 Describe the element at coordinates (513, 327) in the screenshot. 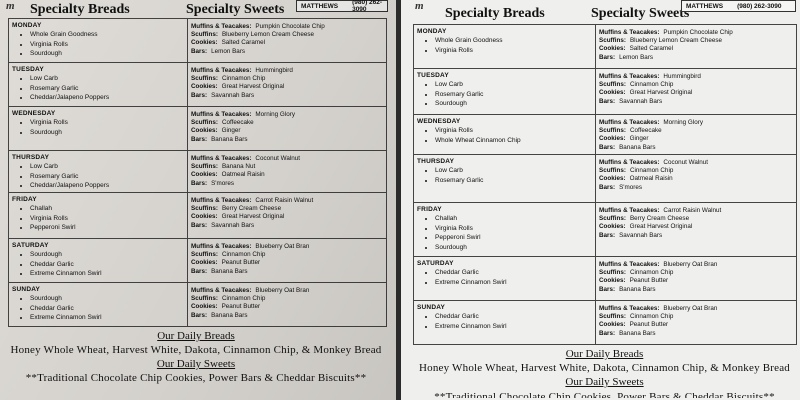

I see `bread-item: Extreme Cinnamon Swirl` at that location.